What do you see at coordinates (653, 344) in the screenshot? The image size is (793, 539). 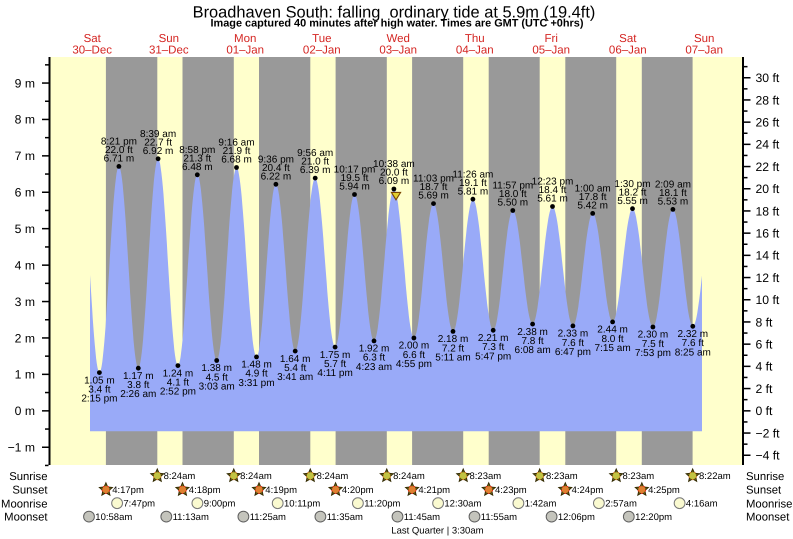 I see `svg-text: 7.5 ft` at bounding box center [653, 344].